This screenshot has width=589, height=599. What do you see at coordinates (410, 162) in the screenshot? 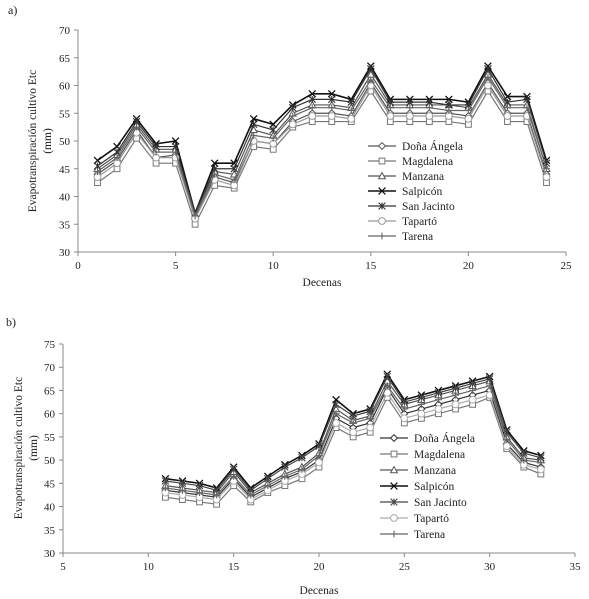
I see `panel-a-legend-item: Magdalena` at bounding box center [410, 162].